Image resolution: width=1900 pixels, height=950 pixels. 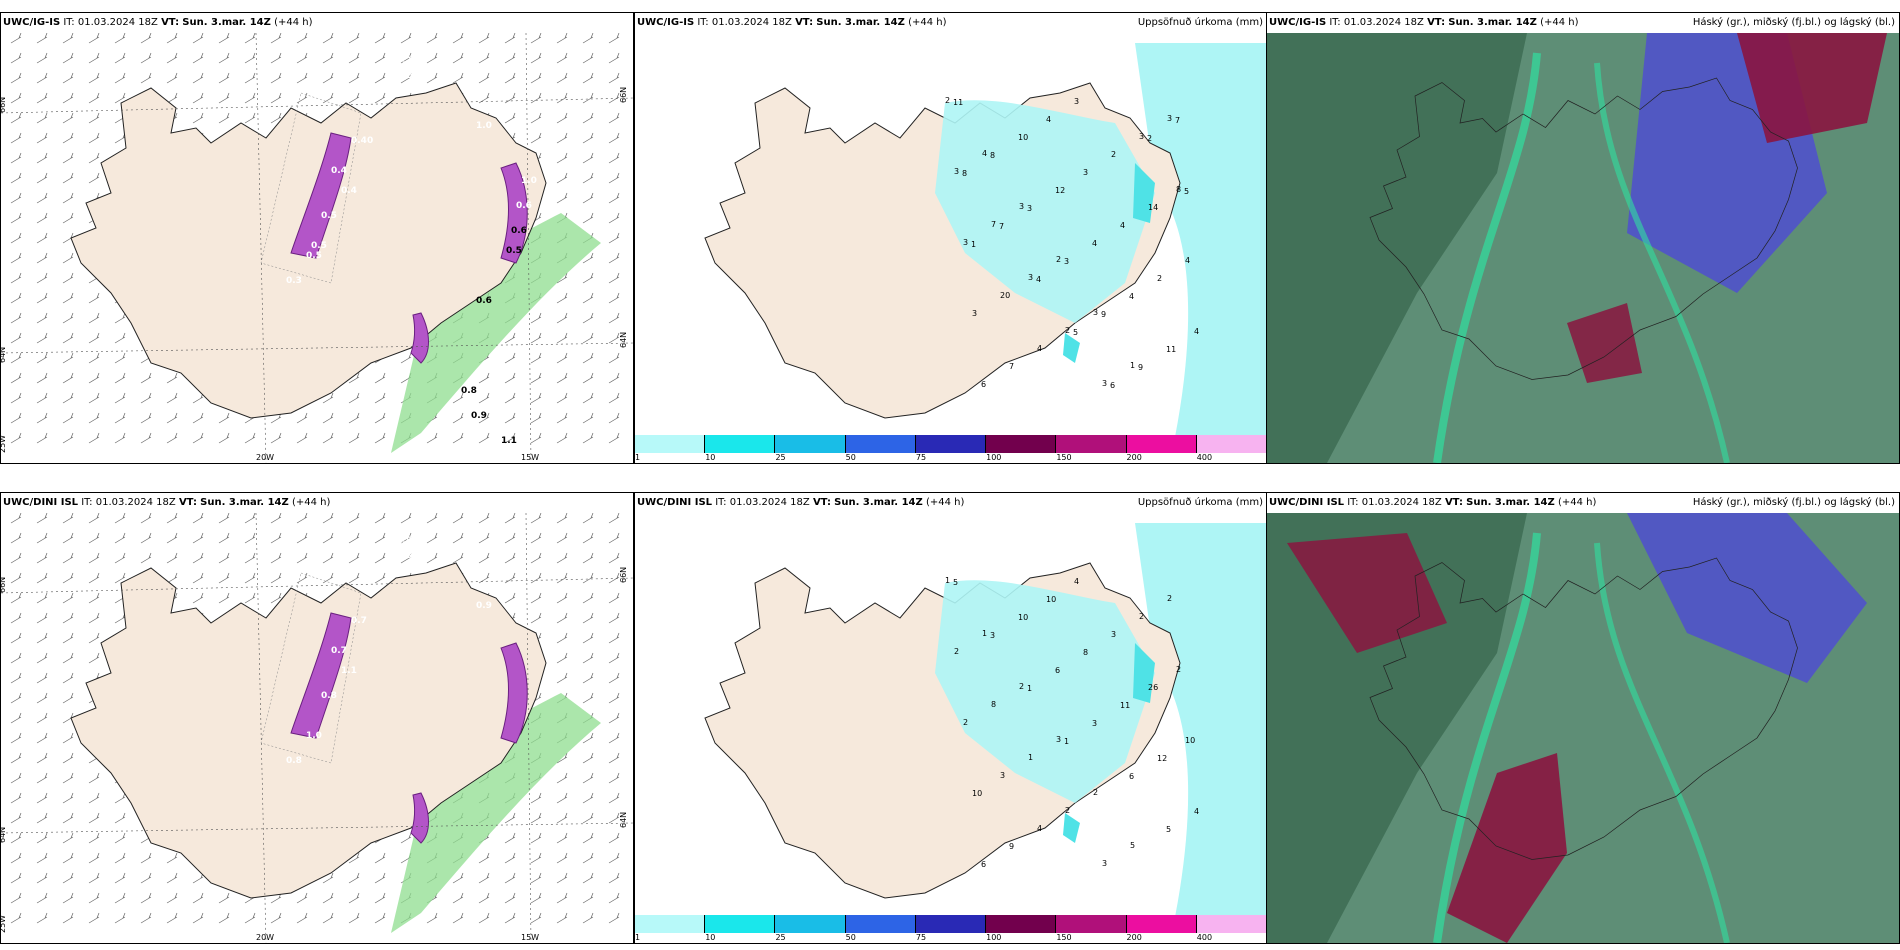 What do you see at coordinates (804, 22) in the screenshot?
I see `vt-label: VT:` at bounding box center [804, 22].